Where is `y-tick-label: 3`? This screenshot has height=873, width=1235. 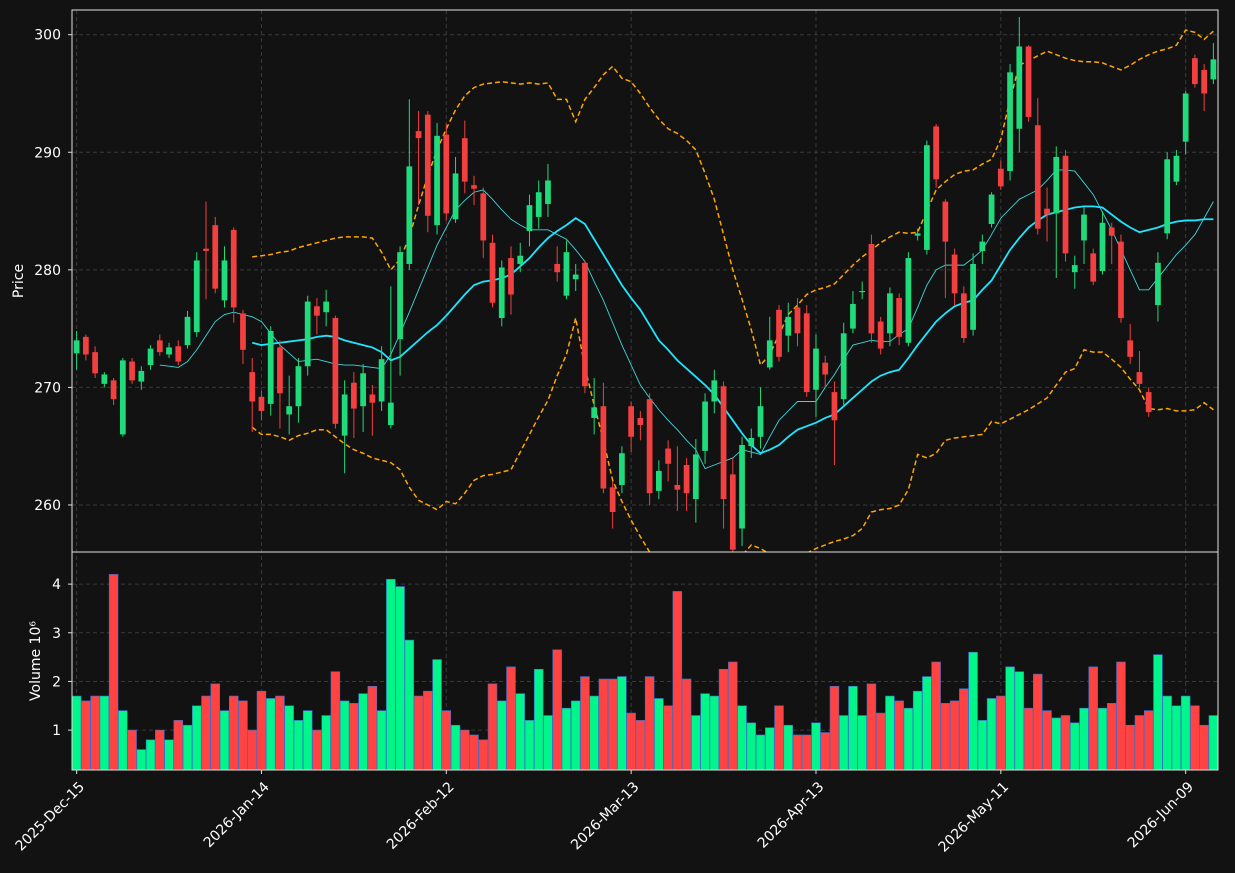
y-tick-label: 3 is located at coordinates (56, 634).